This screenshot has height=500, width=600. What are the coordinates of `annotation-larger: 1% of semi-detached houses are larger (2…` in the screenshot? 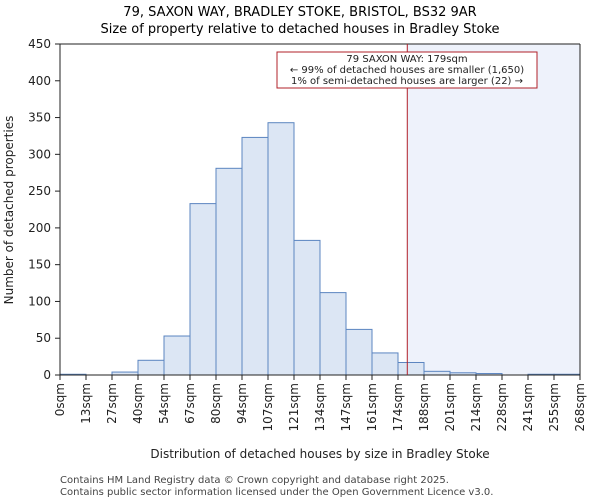 It's located at (407, 81).